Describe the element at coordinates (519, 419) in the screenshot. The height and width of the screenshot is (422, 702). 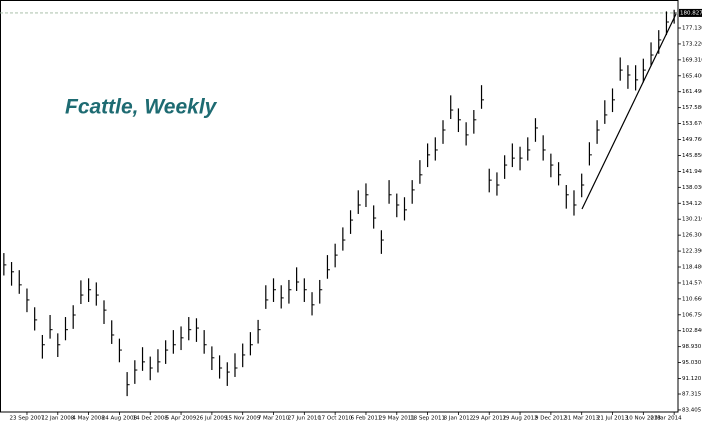
I see `x-tick-label: 19 Aug 2012` at that location.